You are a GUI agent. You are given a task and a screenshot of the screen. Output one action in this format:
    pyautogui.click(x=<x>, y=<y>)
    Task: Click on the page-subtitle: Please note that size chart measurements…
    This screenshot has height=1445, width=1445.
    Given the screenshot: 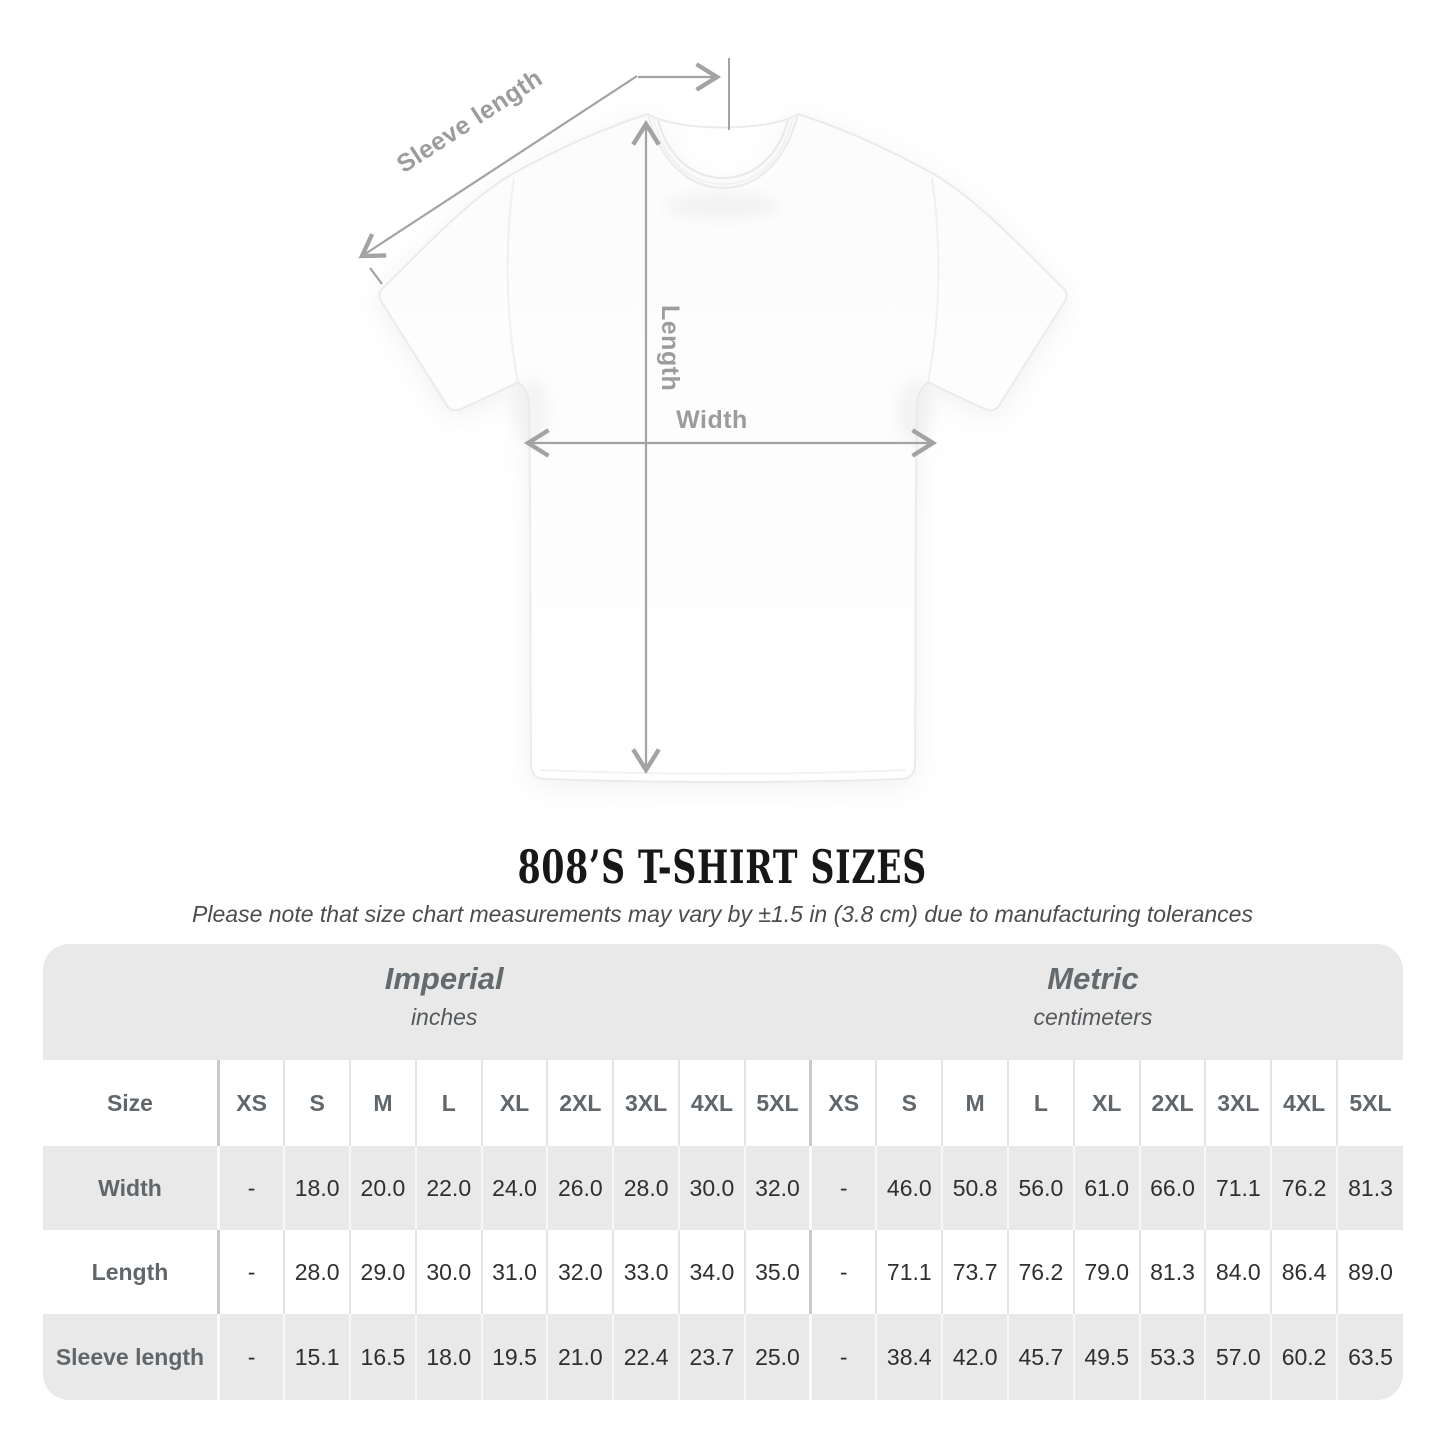 What is the action you would take?
    pyautogui.click(x=722, y=914)
    